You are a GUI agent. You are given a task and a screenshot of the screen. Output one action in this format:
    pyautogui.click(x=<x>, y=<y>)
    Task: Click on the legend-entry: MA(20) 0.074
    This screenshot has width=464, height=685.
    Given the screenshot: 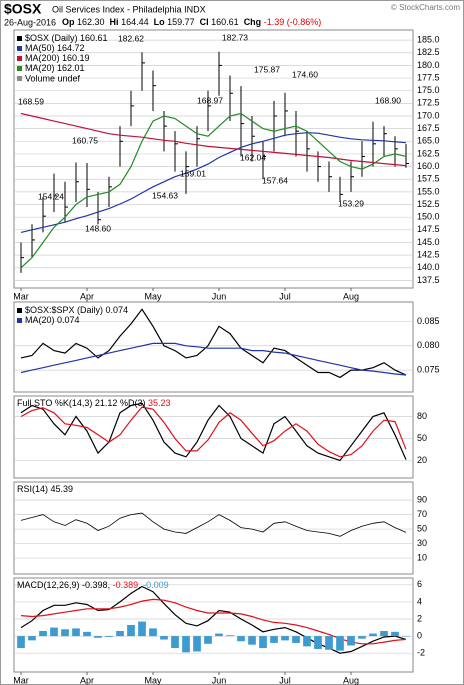 What is the action you would take?
    pyautogui.click(x=52, y=320)
    